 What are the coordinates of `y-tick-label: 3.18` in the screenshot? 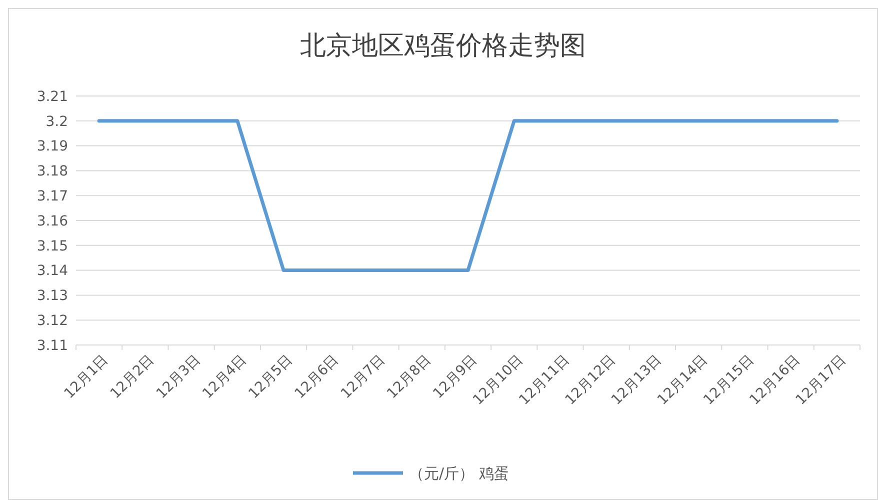 It's located at (52, 172).